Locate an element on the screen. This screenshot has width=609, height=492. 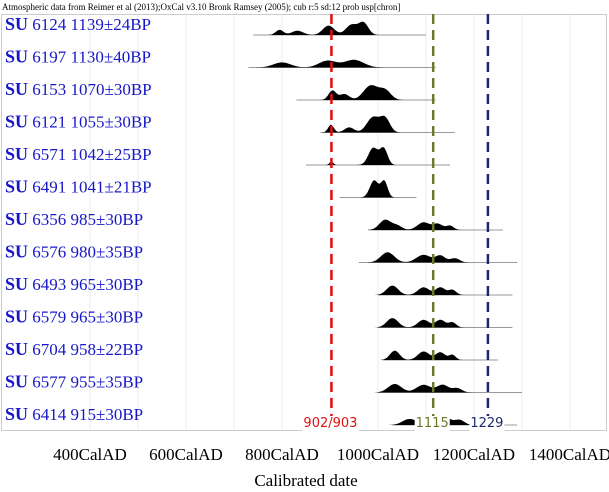
x-tick-label: 1000CalAD is located at coordinates (378, 454).